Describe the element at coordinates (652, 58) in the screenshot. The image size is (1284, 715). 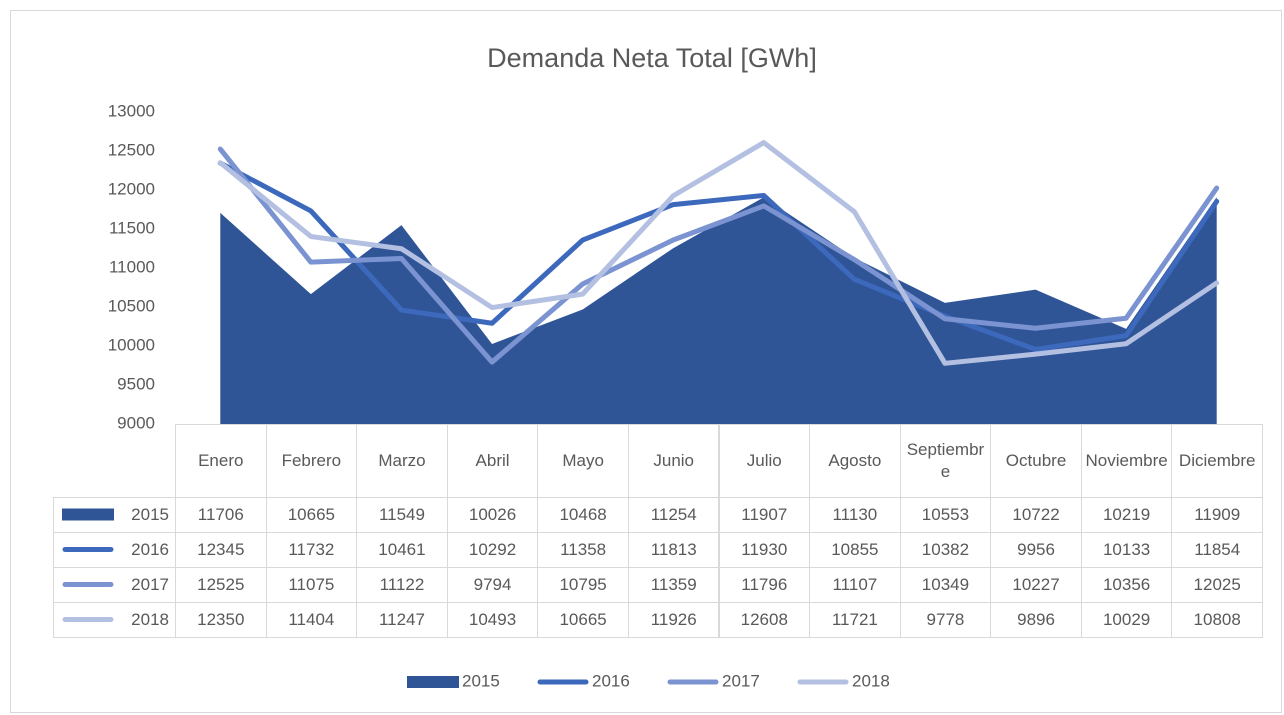
I see `chart-title: Demanda Neta Total [GWh]` at that location.